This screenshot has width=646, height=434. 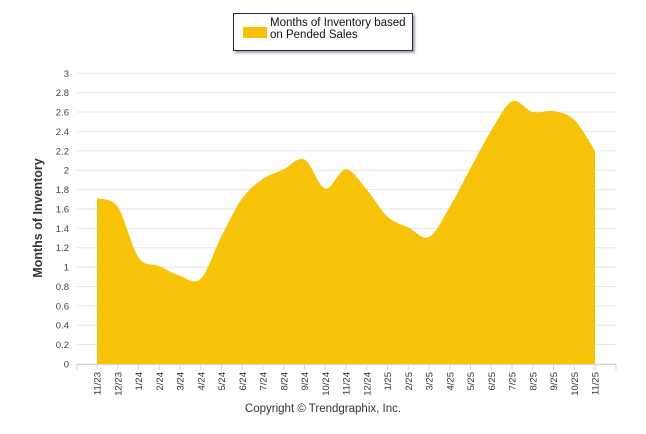 What do you see at coordinates (305, 381) in the screenshot?
I see `x-tick-label: 9/24` at bounding box center [305, 381].